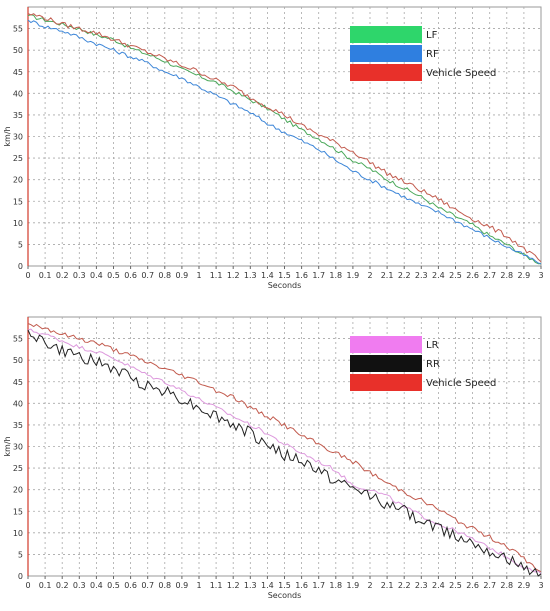  What do you see at coordinates (250, 275) in the screenshot?
I see `chart0-x-tick-label: 1.3` at bounding box center [250, 275].